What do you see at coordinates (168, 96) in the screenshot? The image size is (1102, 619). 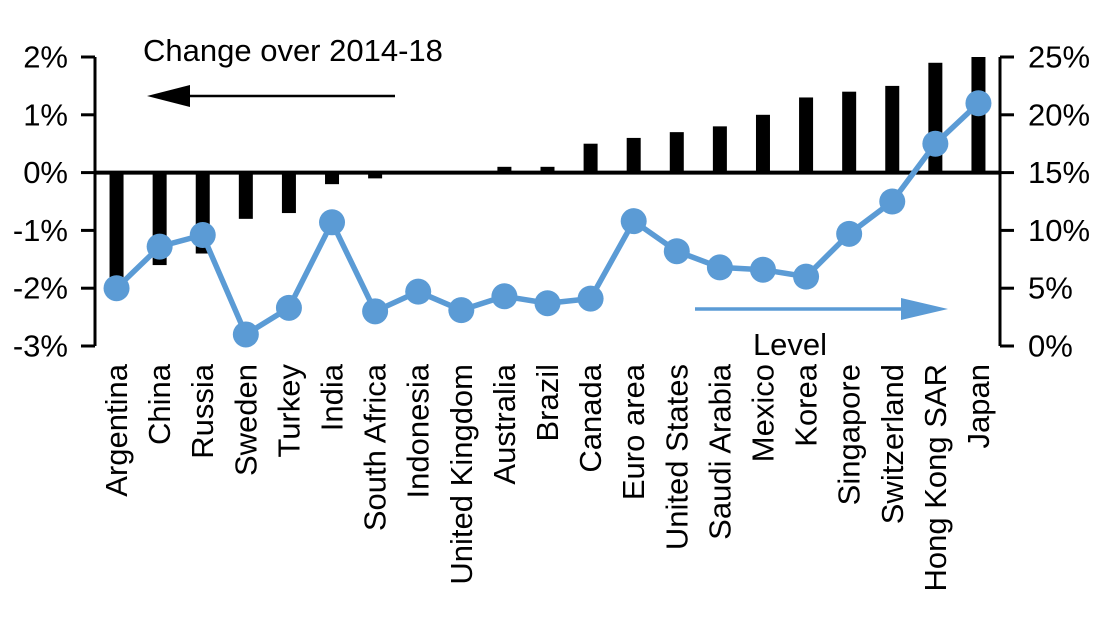 I see `left-arrow-head` at bounding box center [168, 96].